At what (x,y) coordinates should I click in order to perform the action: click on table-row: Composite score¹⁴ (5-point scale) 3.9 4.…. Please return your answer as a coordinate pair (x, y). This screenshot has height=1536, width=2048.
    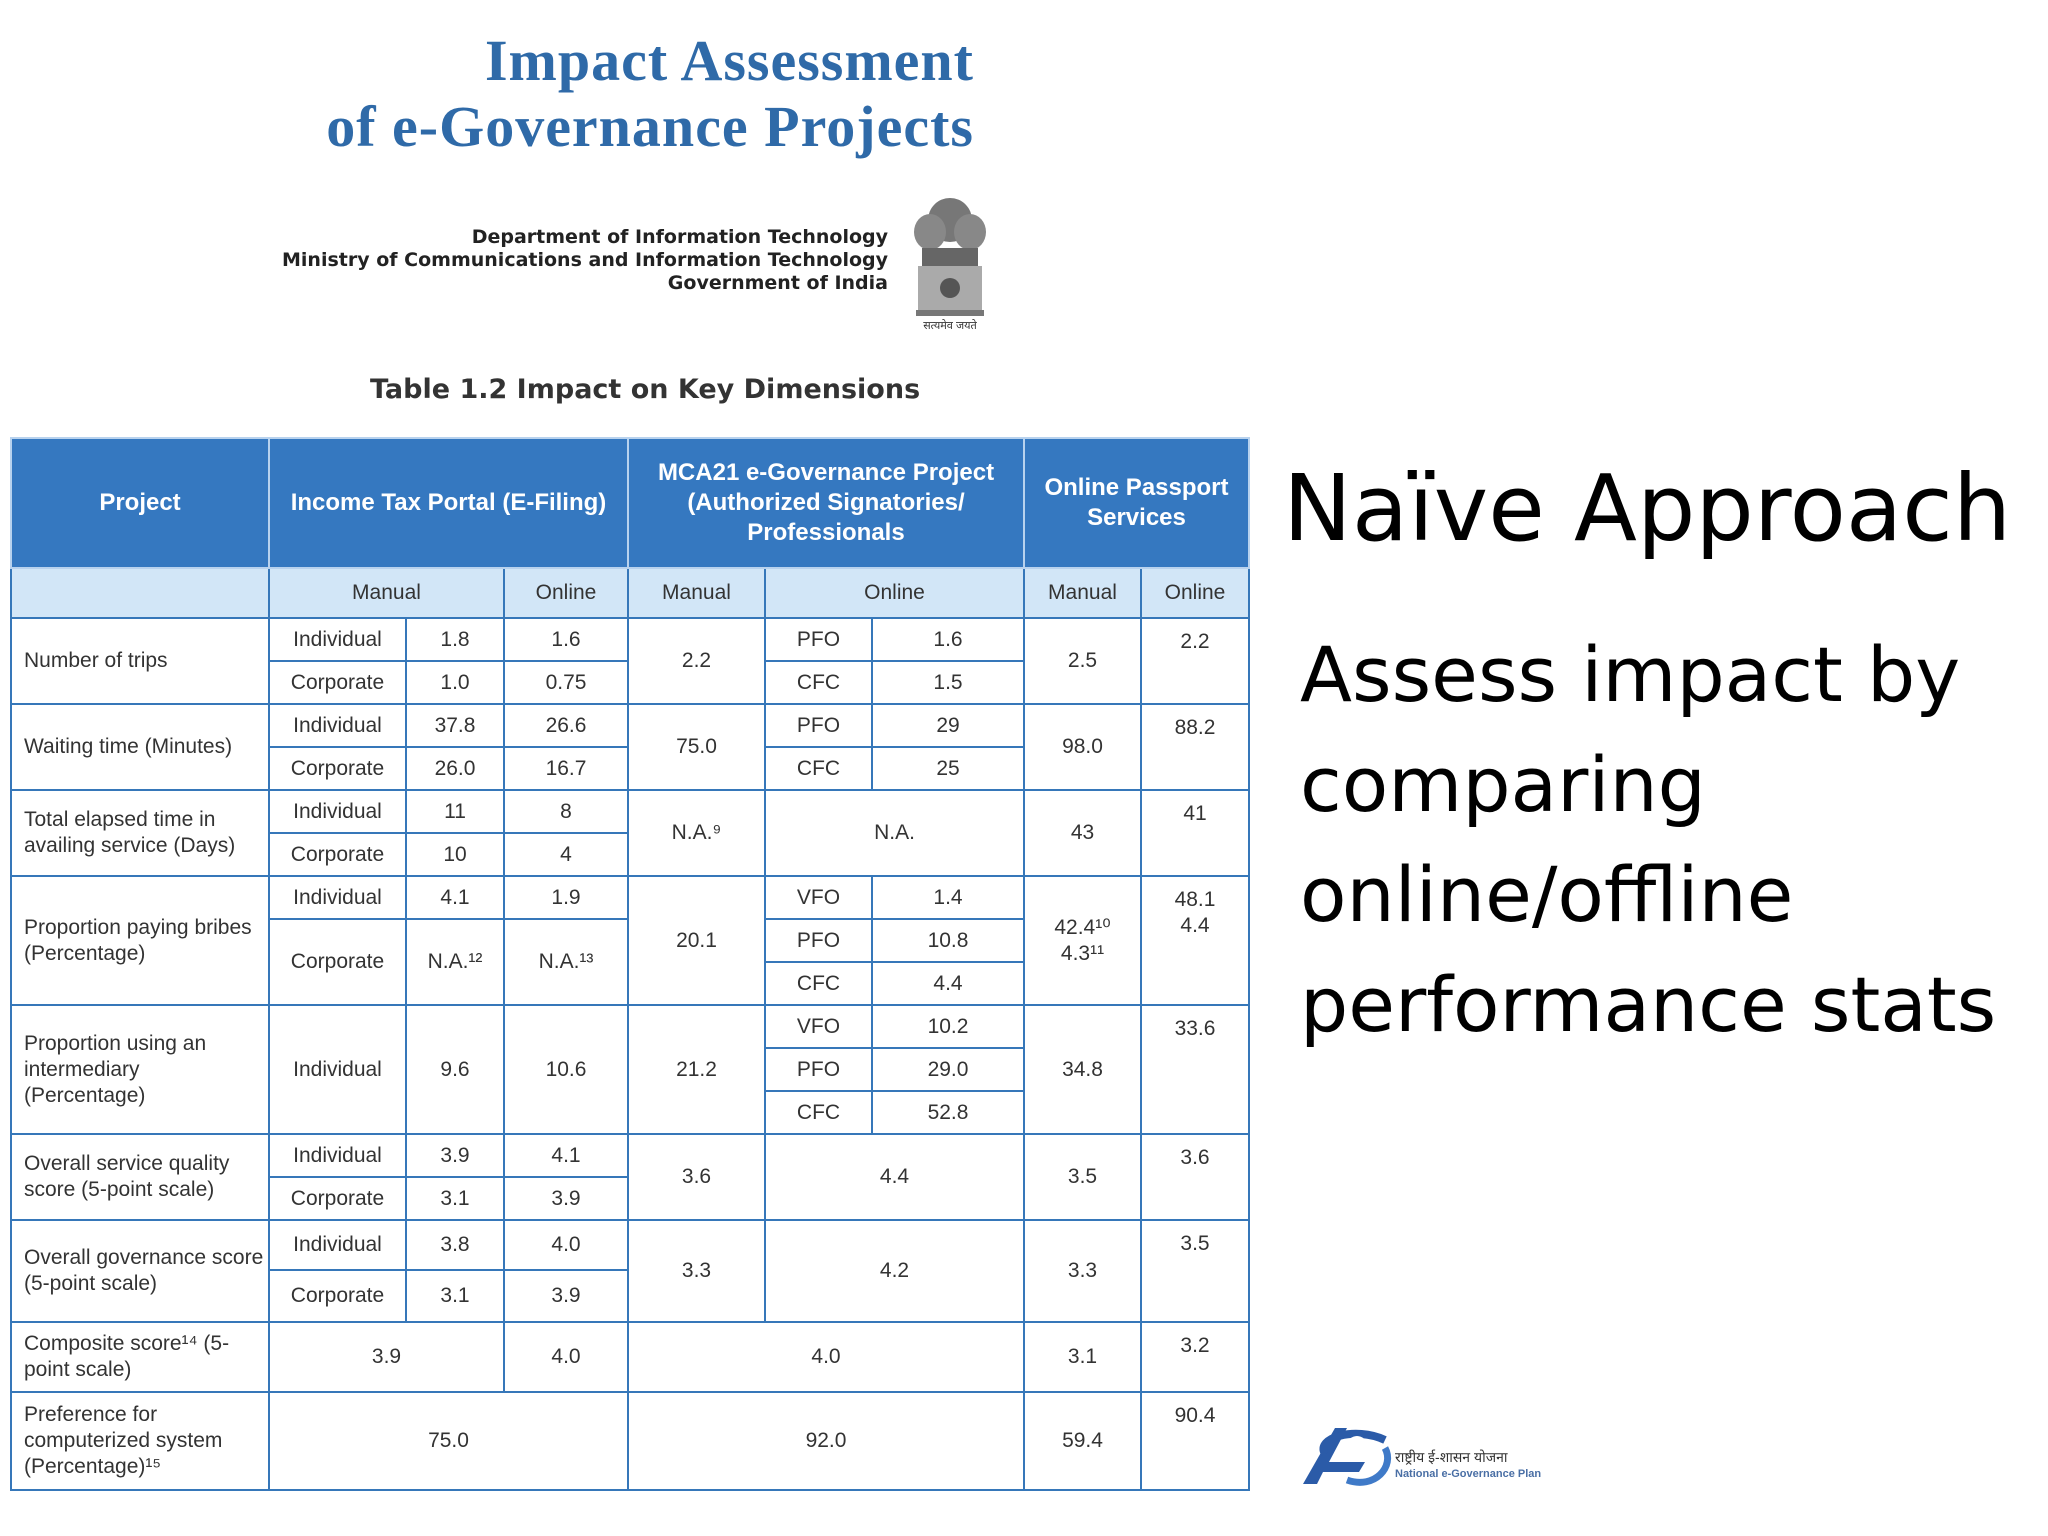
    Looking at the image, I should click on (630, 1357).